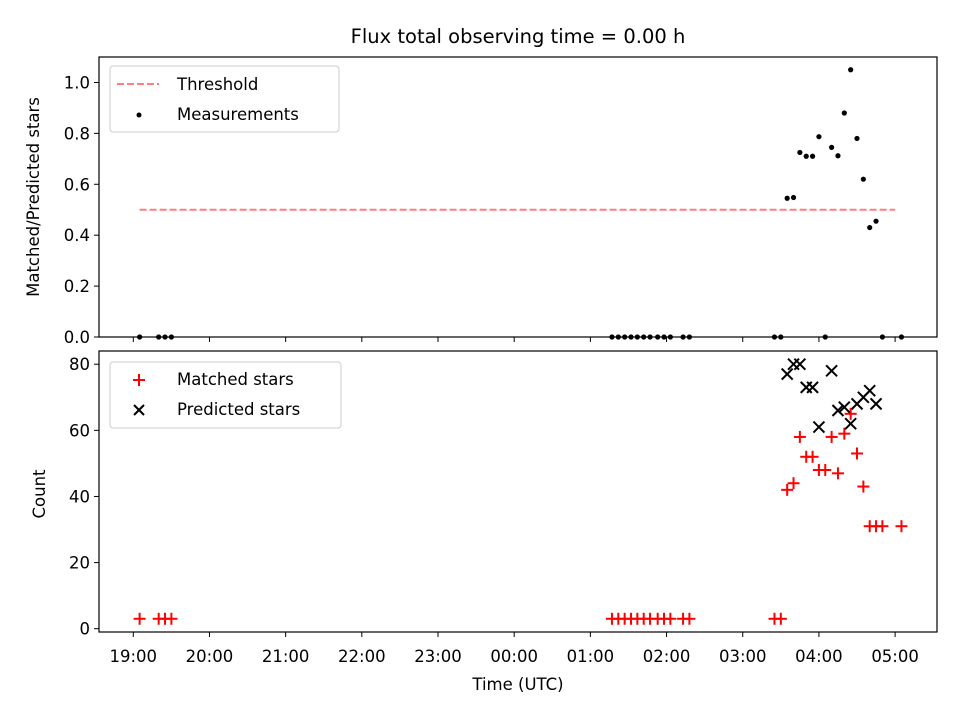  Describe the element at coordinates (139, 410) in the screenshot. I see `legend-predicted-swatch` at that location.